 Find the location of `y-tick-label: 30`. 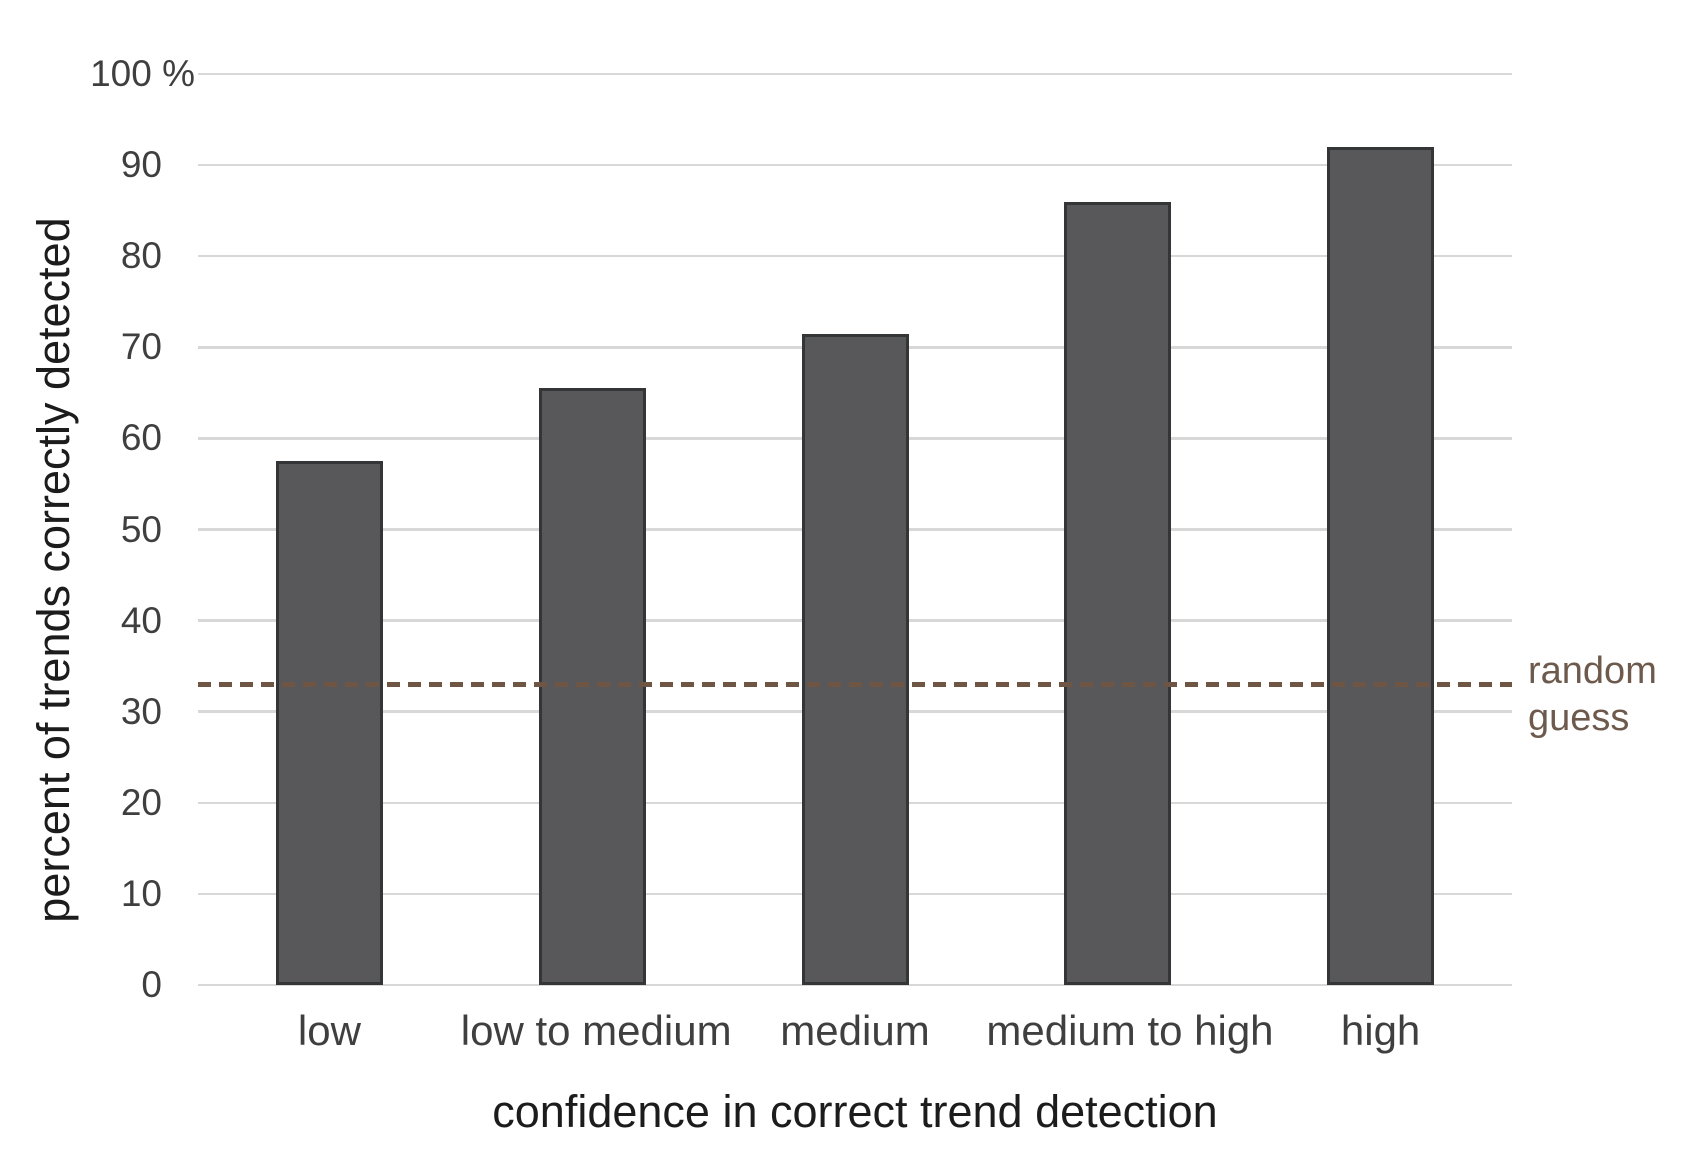

y-tick-label: 30 is located at coordinates (141, 711).